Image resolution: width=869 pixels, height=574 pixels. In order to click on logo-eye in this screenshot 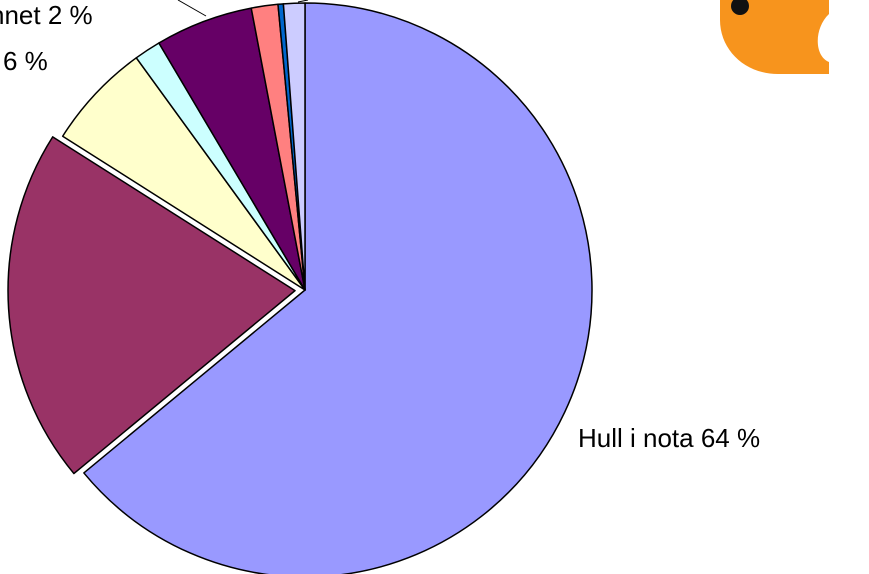, I will do `click(740, 7)`.